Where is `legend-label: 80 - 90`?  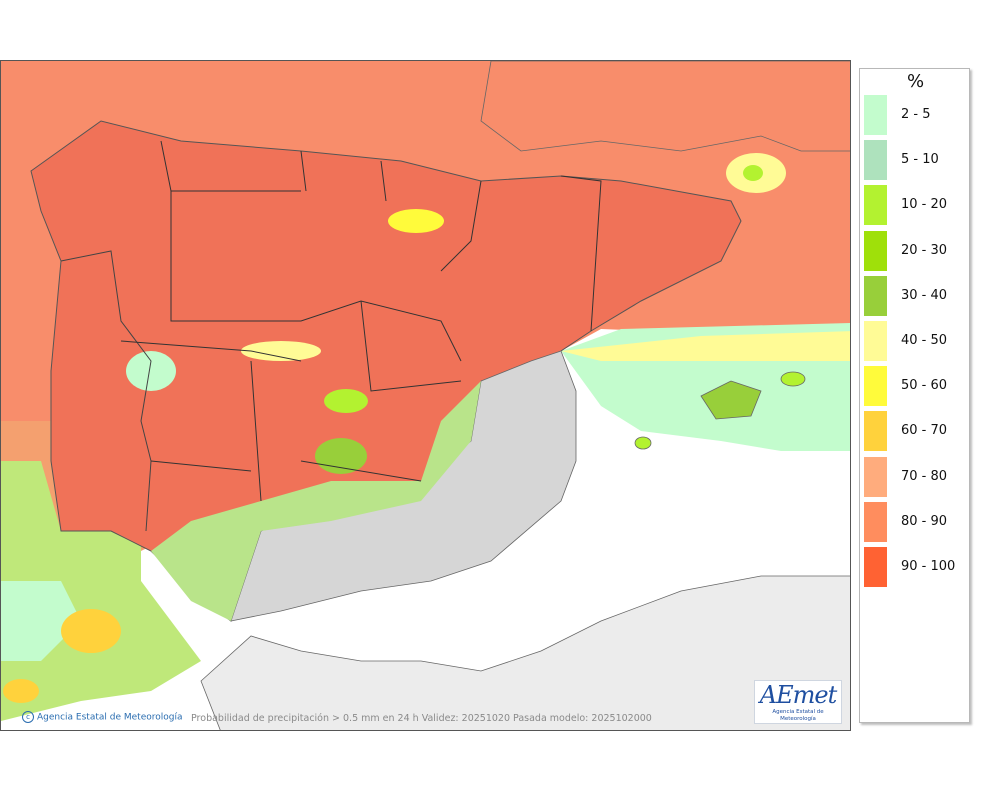 legend-label: 80 - 90 is located at coordinates (924, 521).